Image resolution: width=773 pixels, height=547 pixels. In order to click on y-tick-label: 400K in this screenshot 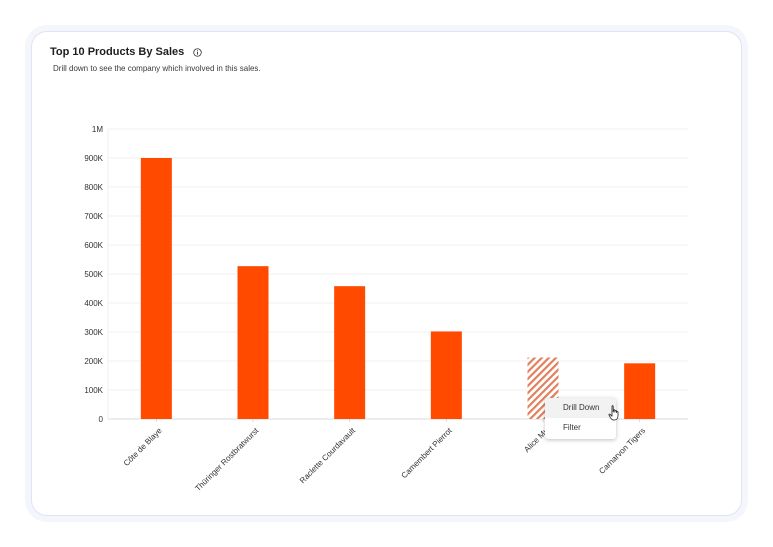, I will do `click(93, 303)`.